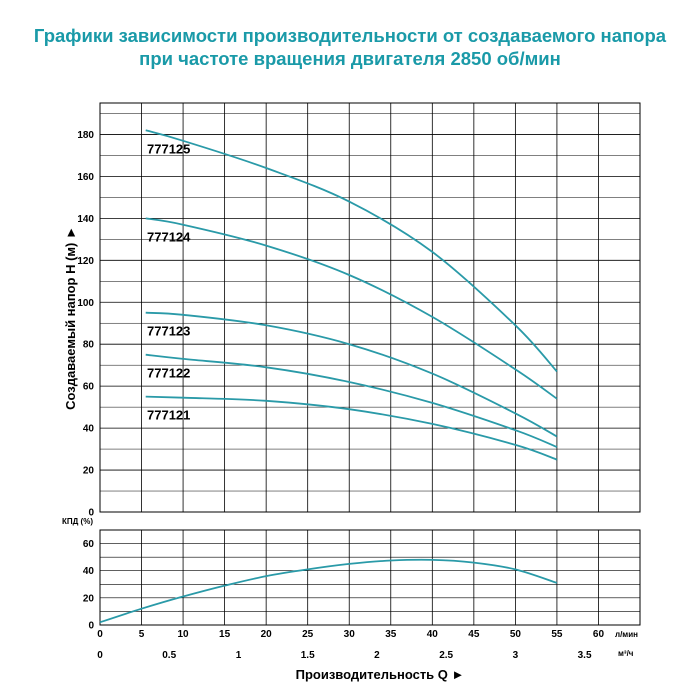  I want to click on x-tick-m3h: 2.5, so click(446, 655).